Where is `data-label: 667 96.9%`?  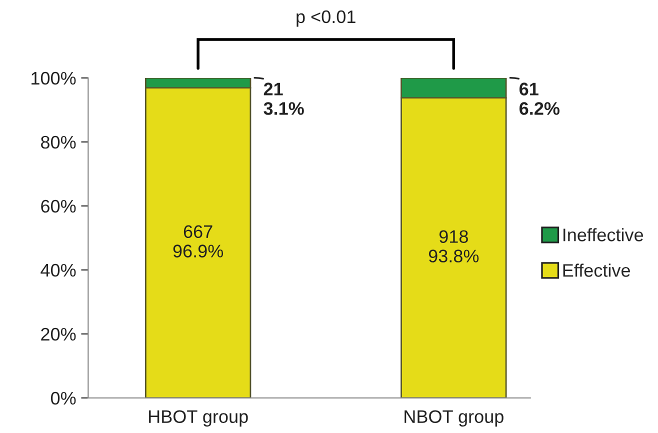 data-label: 667 96.9% is located at coordinates (198, 241).